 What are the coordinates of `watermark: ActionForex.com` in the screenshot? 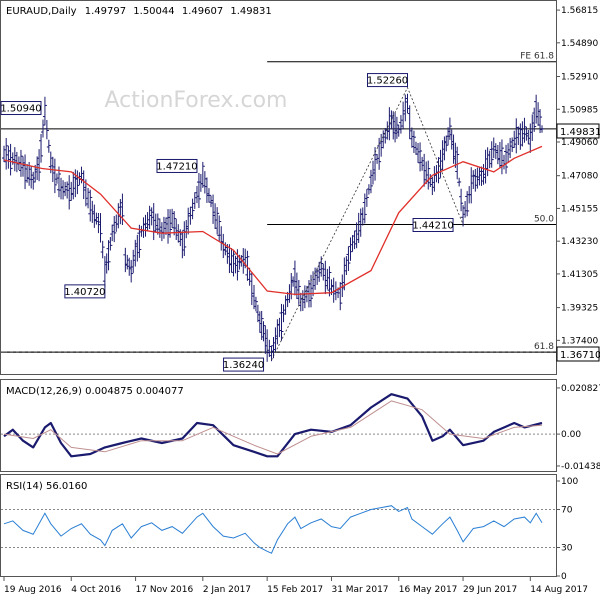 It's located at (196, 100).